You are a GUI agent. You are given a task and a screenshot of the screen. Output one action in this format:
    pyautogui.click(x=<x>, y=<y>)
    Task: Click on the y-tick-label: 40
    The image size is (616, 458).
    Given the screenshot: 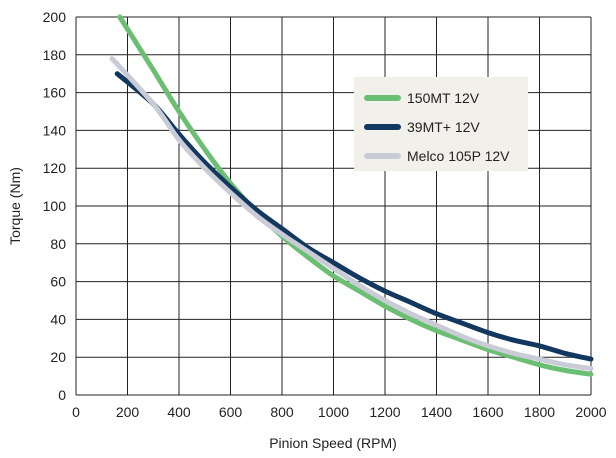 What is the action you would take?
    pyautogui.click(x=58, y=319)
    